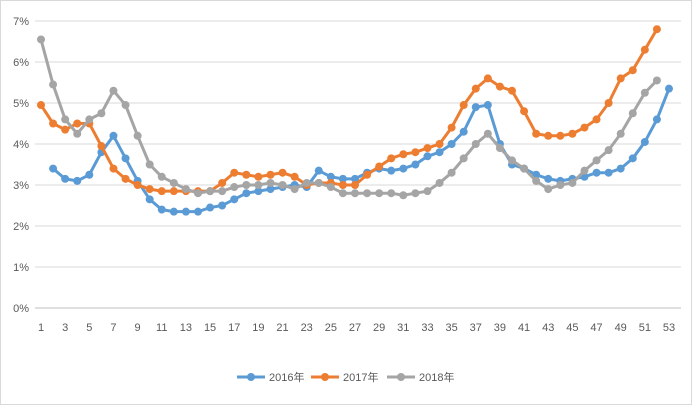  Describe the element at coordinates (476, 328) in the screenshot. I see `x-tick-label: 37` at that location.